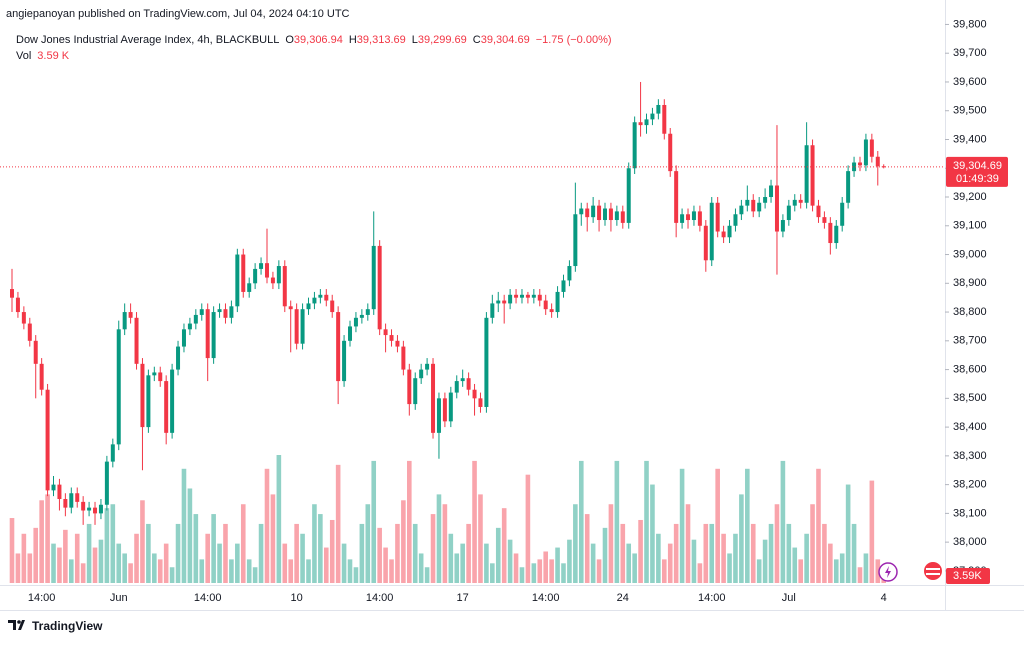 This screenshot has width=1024, height=648. Describe the element at coordinates (970, 53) in the screenshot. I see `y-tick-label: 39,700` at that location.